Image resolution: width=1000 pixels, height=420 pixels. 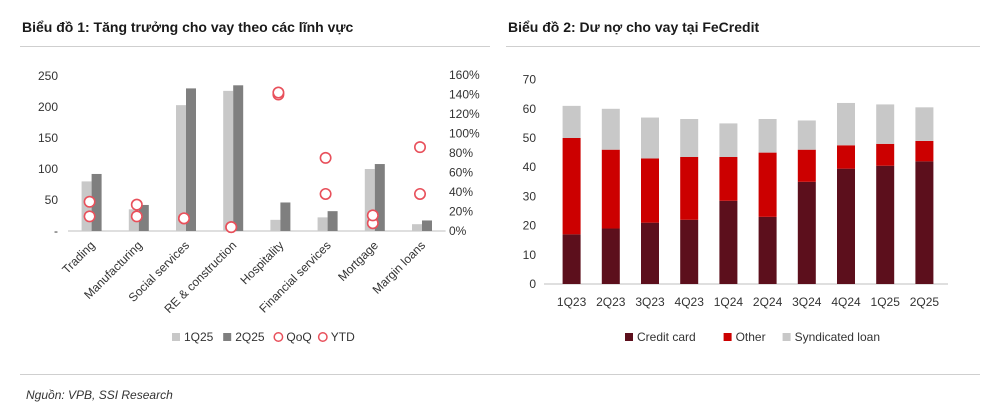 What do you see at coordinates (666, 337) in the screenshot?
I see `legend-label: Credit card` at bounding box center [666, 337].